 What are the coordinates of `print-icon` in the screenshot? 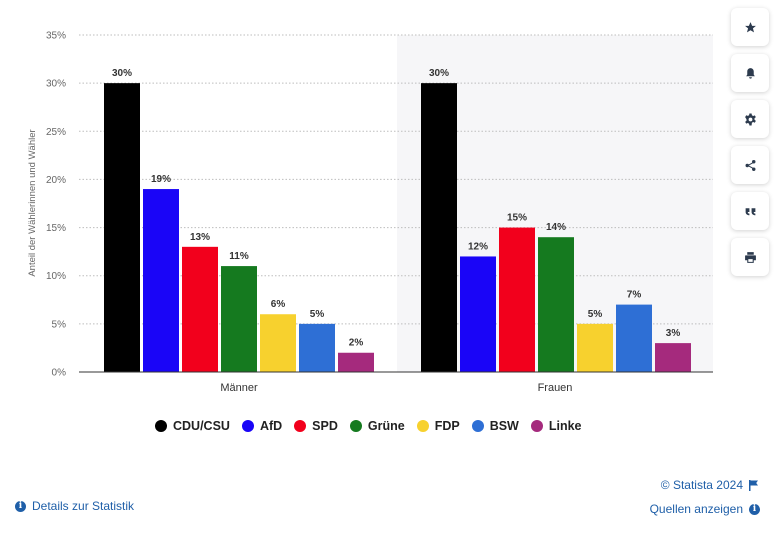 It's located at (750, 257).